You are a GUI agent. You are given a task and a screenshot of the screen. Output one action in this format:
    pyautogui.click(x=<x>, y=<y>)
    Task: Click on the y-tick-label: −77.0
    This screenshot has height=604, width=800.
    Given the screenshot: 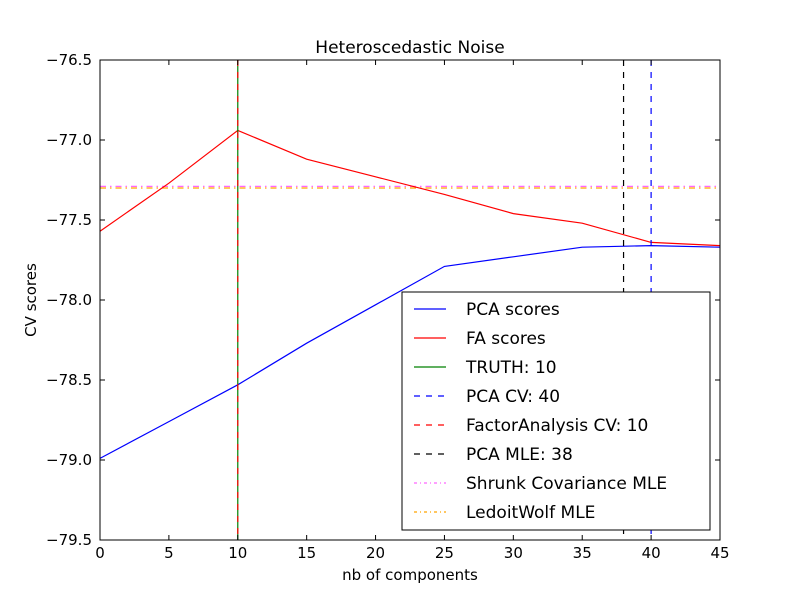 What is the action you would take?
    pyautogui.click(x=69, y=140)
    